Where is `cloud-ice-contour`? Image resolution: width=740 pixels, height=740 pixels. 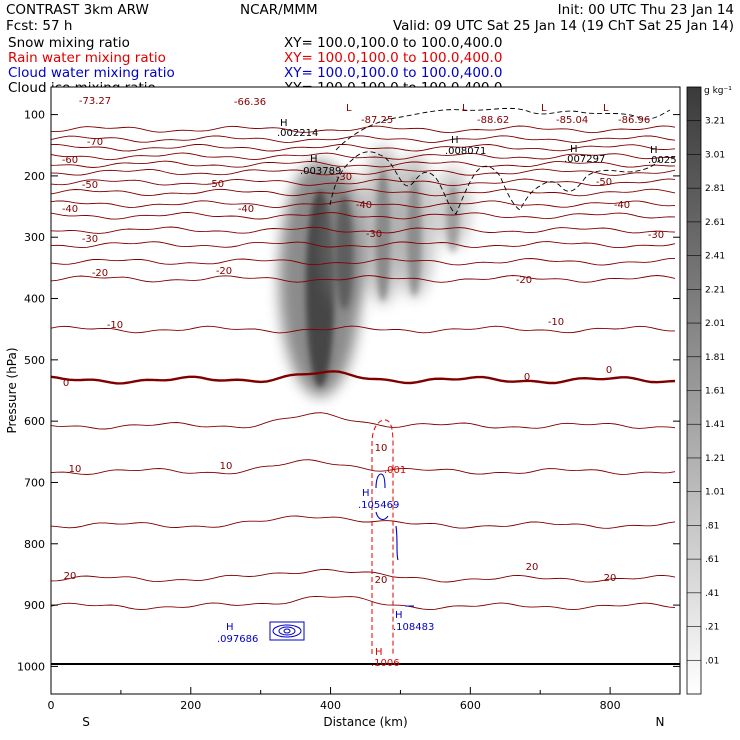 cloud-ice-contour is located at coordinates (500, 161).